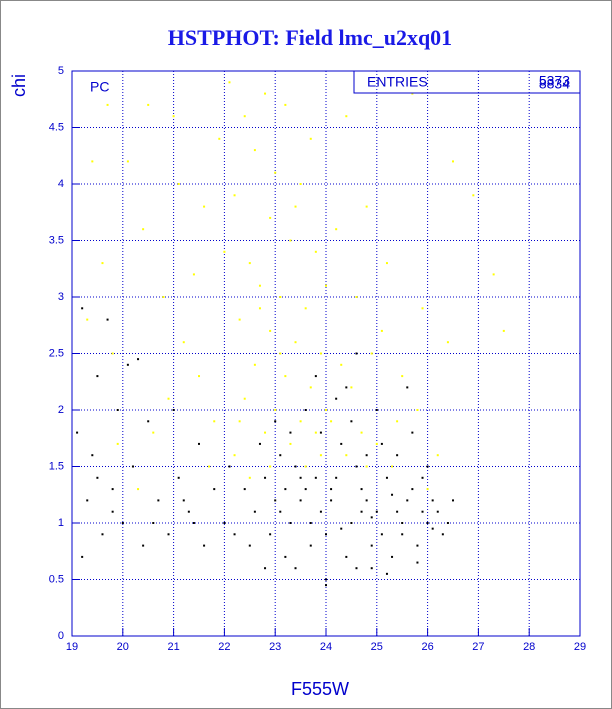 Image resolution: width=612 pixels, height=709 pixels. What do you see at coordinates (580, 647) in the screenshot?
I see `x-tick-label: 29` at bounding box center [580, 647].